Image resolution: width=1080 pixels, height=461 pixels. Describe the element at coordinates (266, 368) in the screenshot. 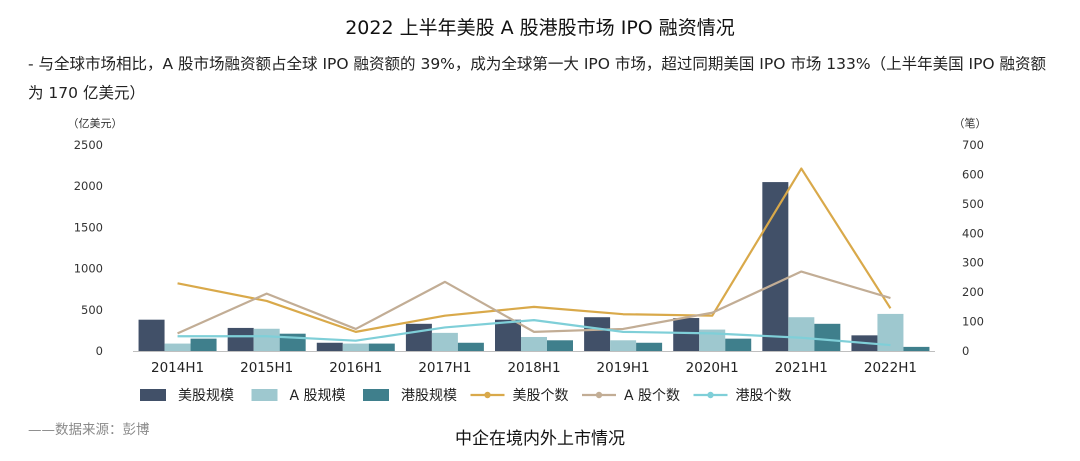

I see `x-tick-label: 2015H1` at that location.